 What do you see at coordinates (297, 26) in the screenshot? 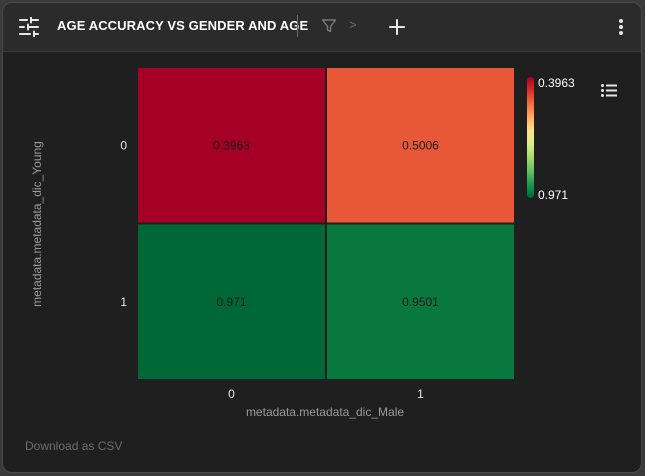
I see `header-divider` at bounding box center [297, 26].